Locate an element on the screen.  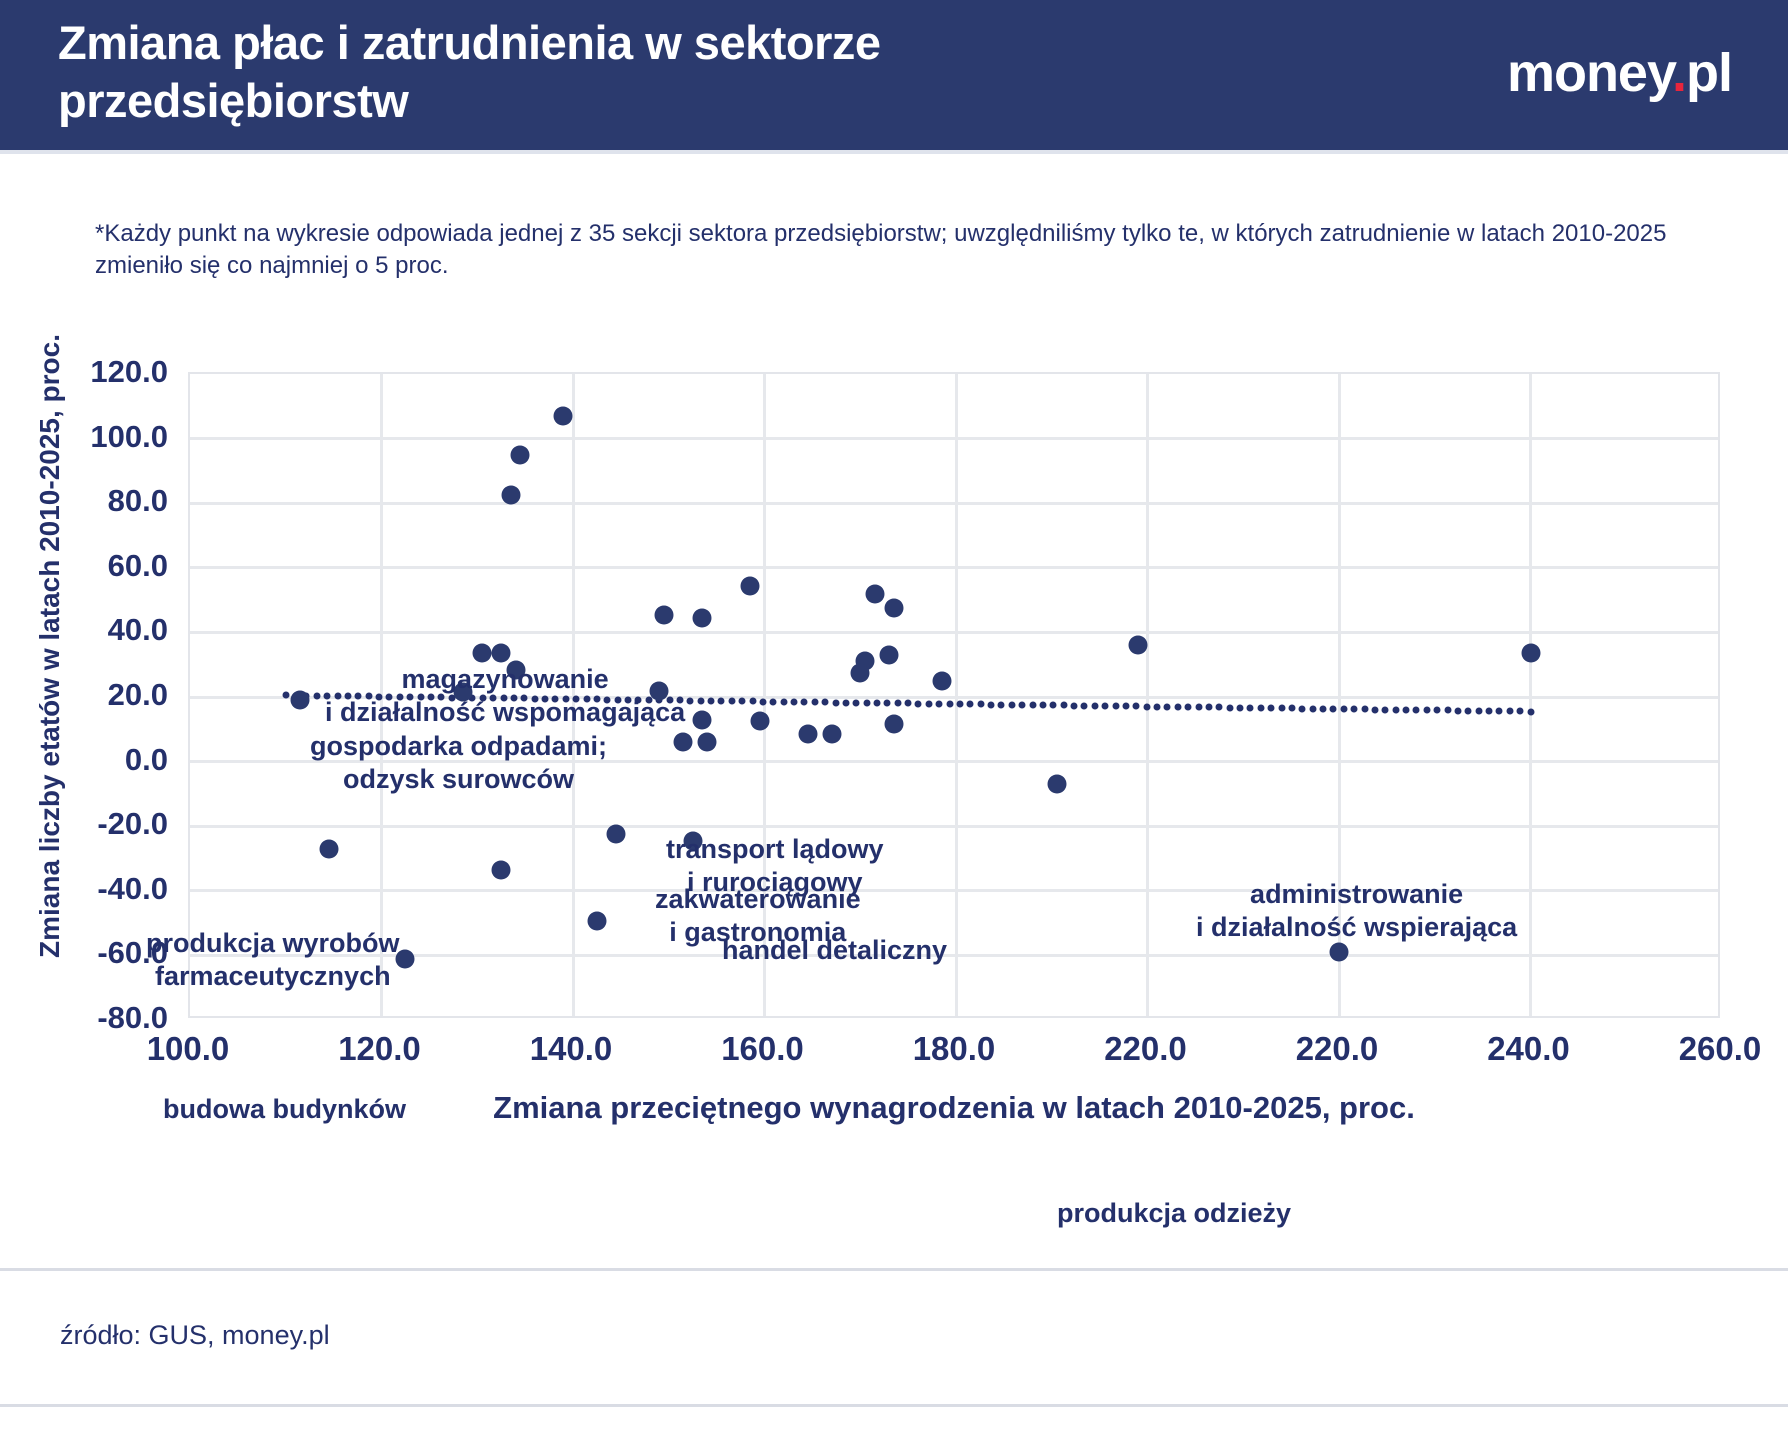
y-axis-tick-label: -20.0 is located at coordinates (132, 824).